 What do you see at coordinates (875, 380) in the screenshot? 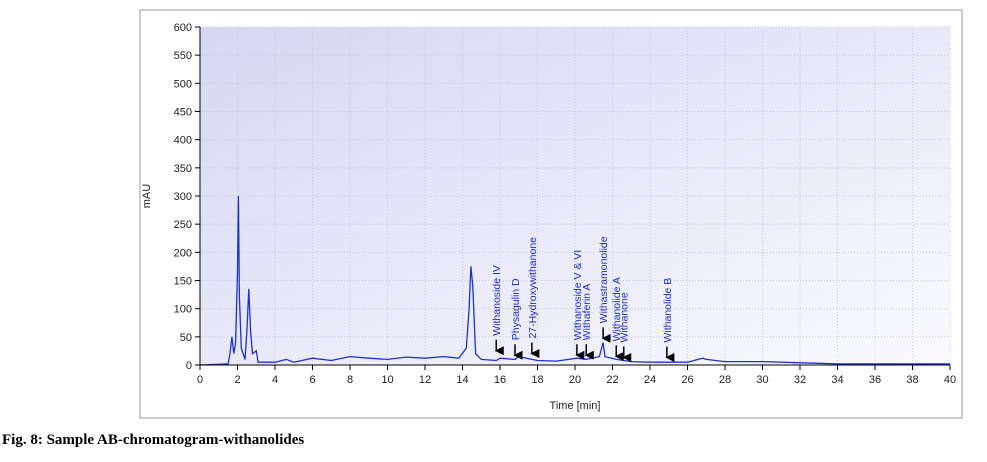
I see `x-tick-label: 36` at bounding box center [875, 380].